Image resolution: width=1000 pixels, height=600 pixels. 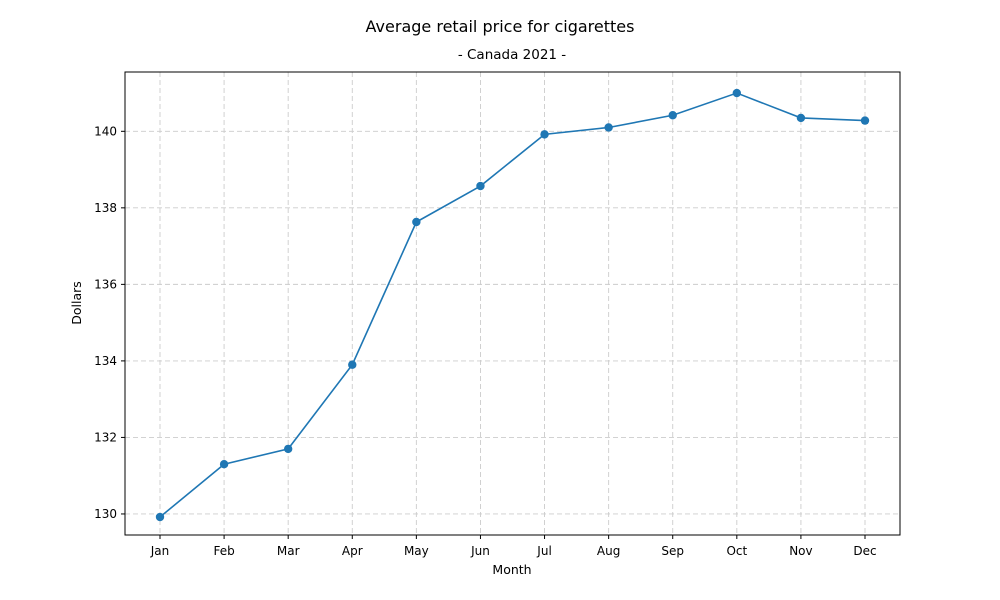 I want to click on x-tick-label: Jan, so click(x=160, y=551).